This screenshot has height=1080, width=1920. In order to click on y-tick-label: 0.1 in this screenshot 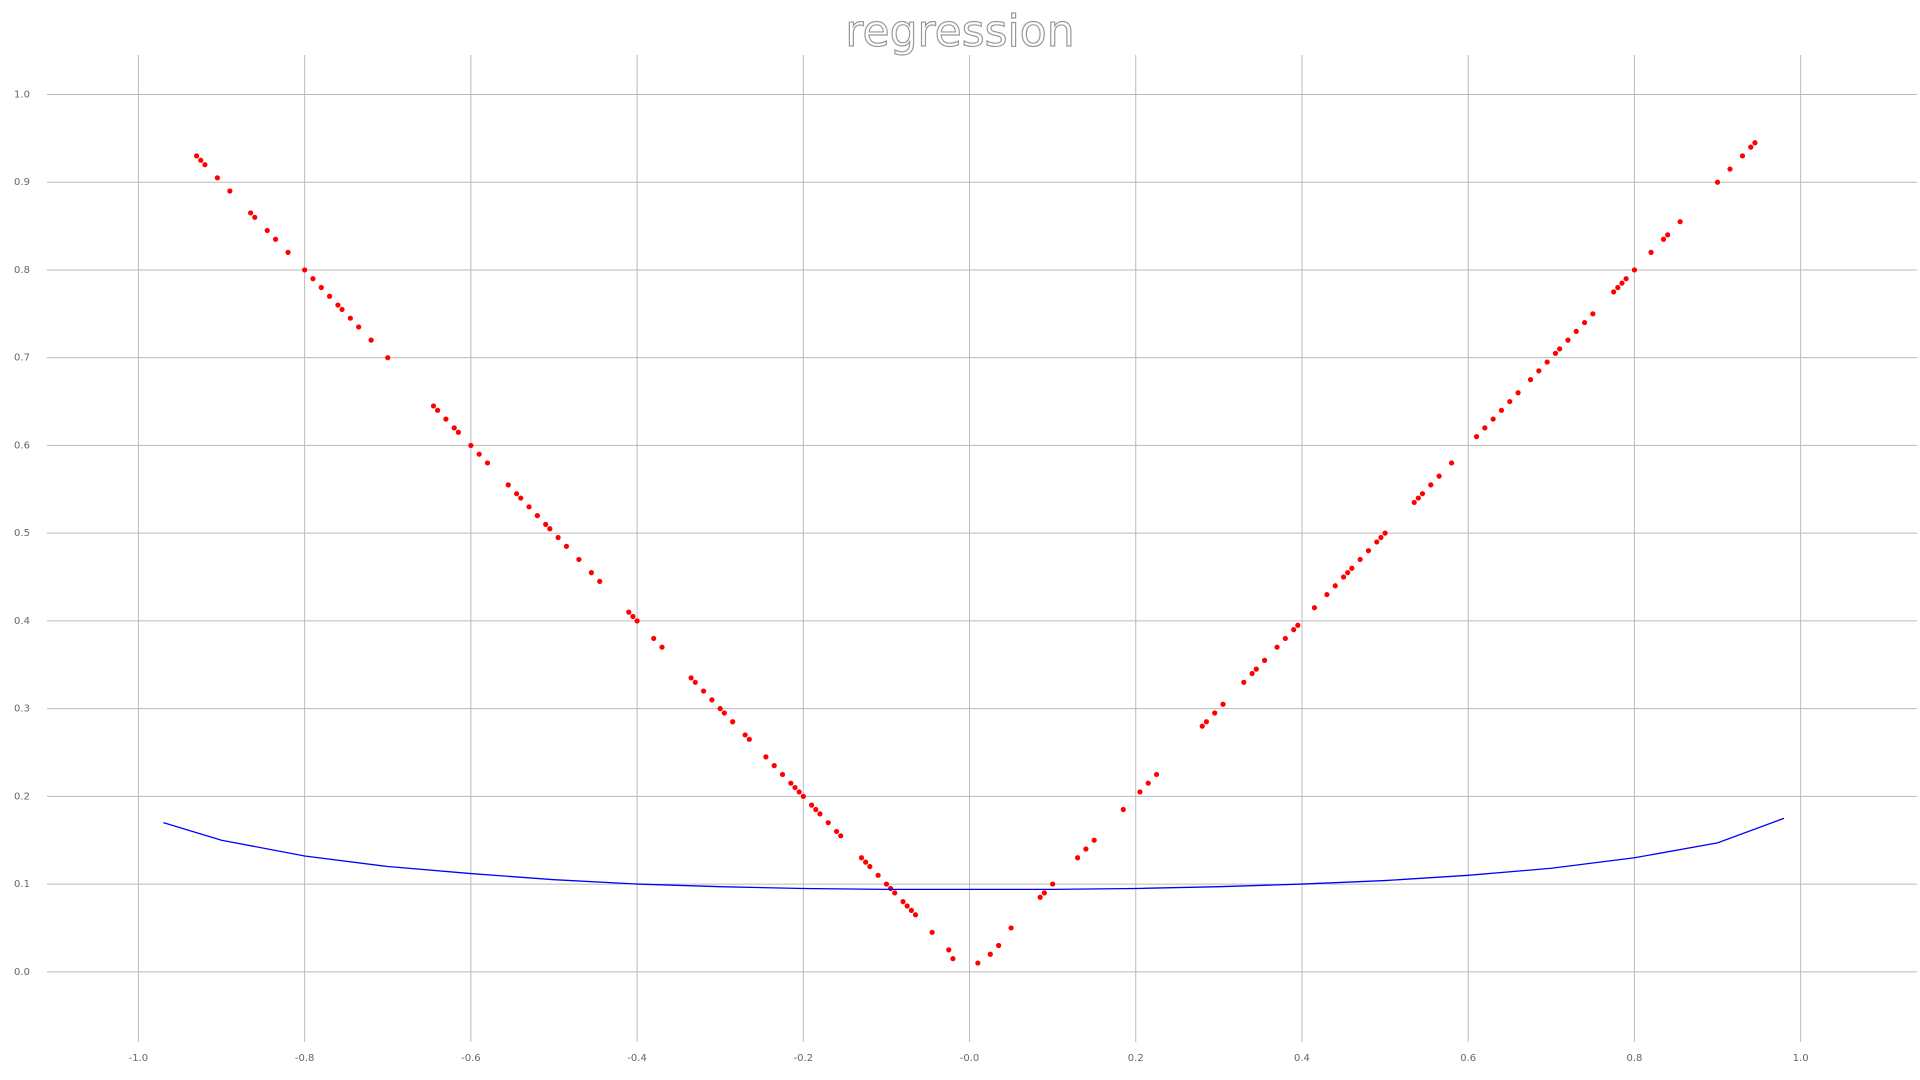, I will do `click(22, 884)`.